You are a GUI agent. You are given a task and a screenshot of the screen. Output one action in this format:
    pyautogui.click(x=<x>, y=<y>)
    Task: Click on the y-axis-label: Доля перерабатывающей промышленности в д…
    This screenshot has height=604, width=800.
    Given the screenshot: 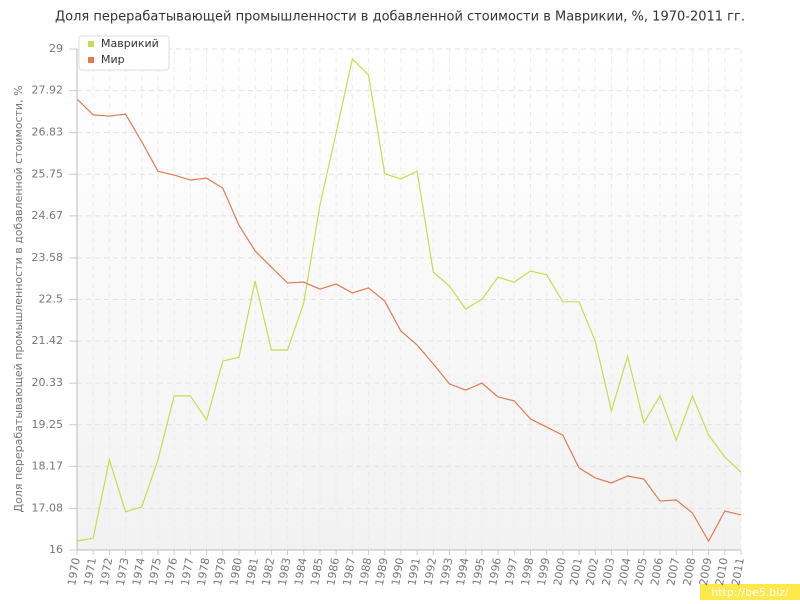 What is the action you would take?
    pyautogui.click(x=18, y=298)
    